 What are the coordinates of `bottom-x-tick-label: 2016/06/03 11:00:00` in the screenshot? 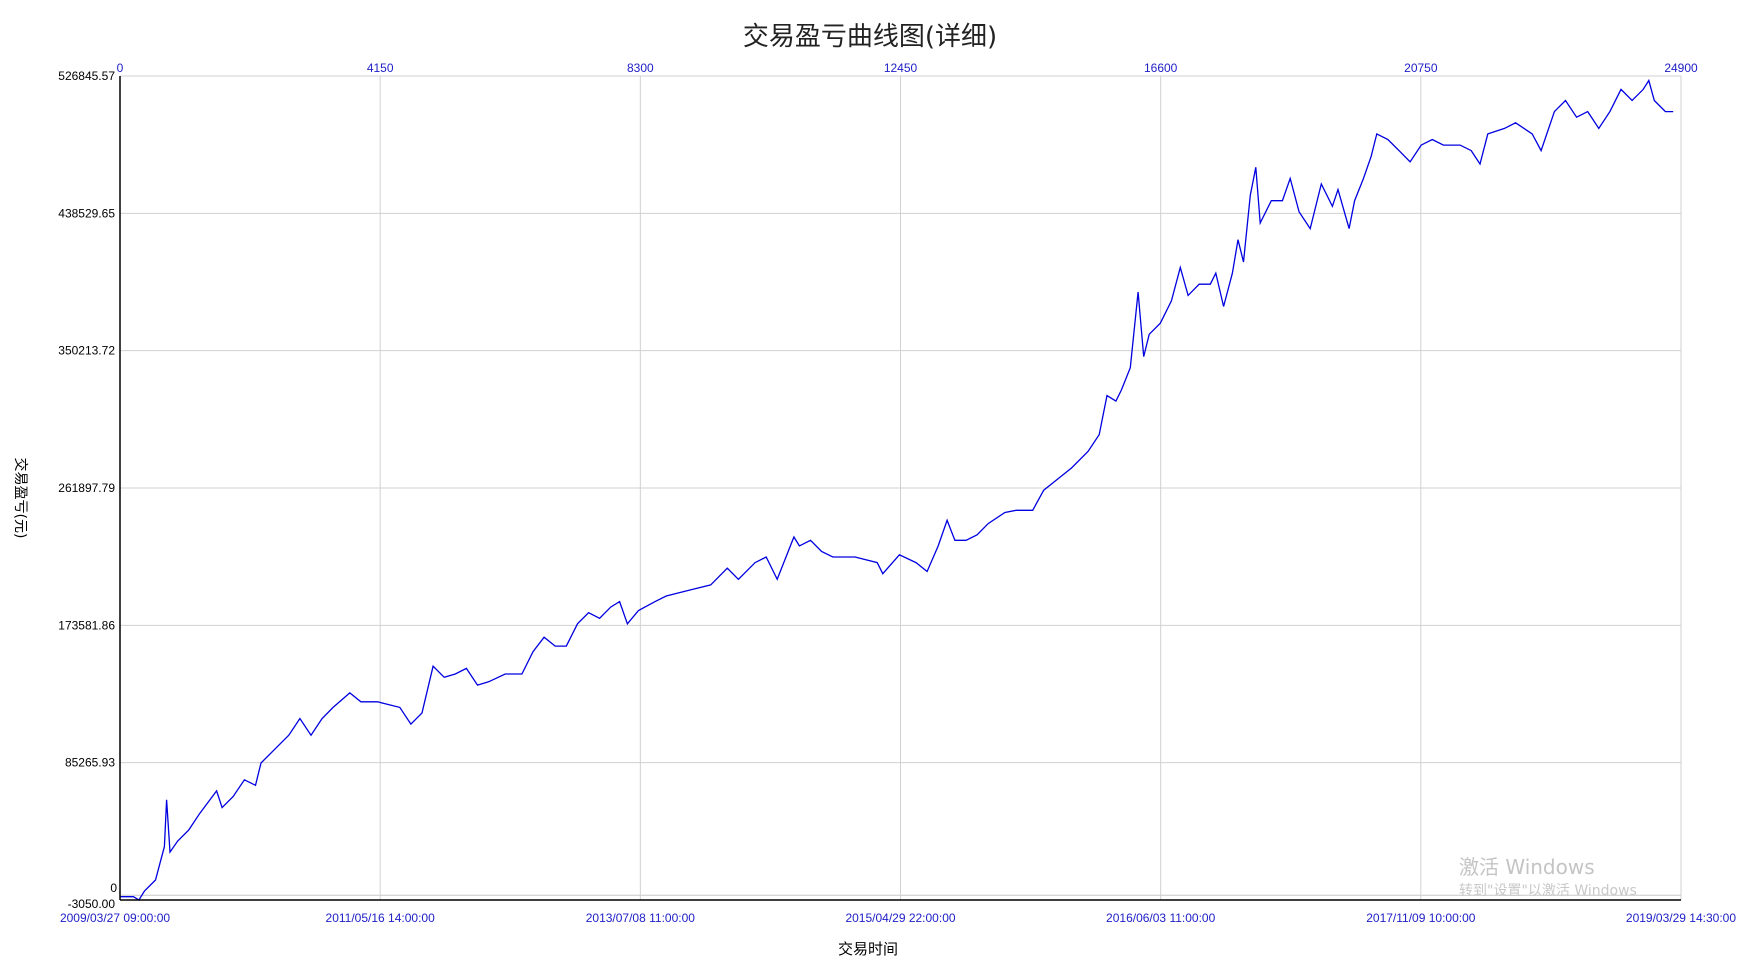 It's located at (1161, 918).